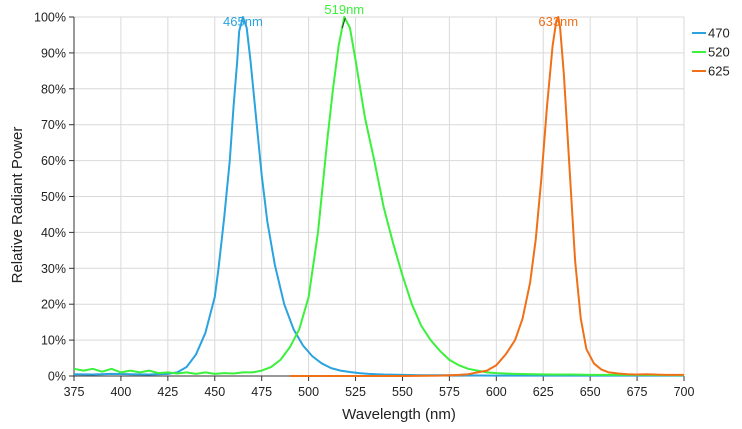  Describe the element at coordinates (355, 392) in the screenshot. I see `x-tick-label: 525` at that location.